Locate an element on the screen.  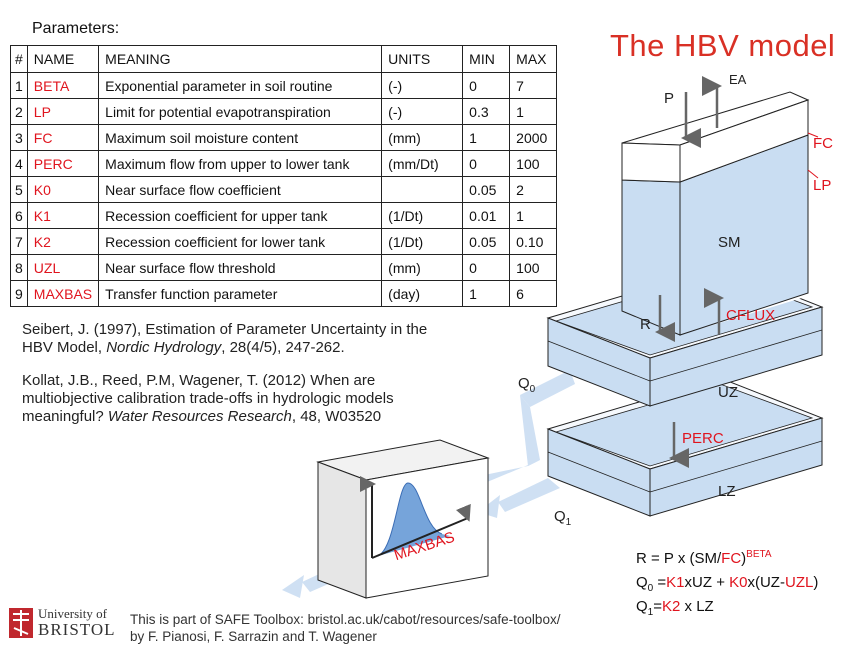
lz-tank is located at coordinates (685, 447).